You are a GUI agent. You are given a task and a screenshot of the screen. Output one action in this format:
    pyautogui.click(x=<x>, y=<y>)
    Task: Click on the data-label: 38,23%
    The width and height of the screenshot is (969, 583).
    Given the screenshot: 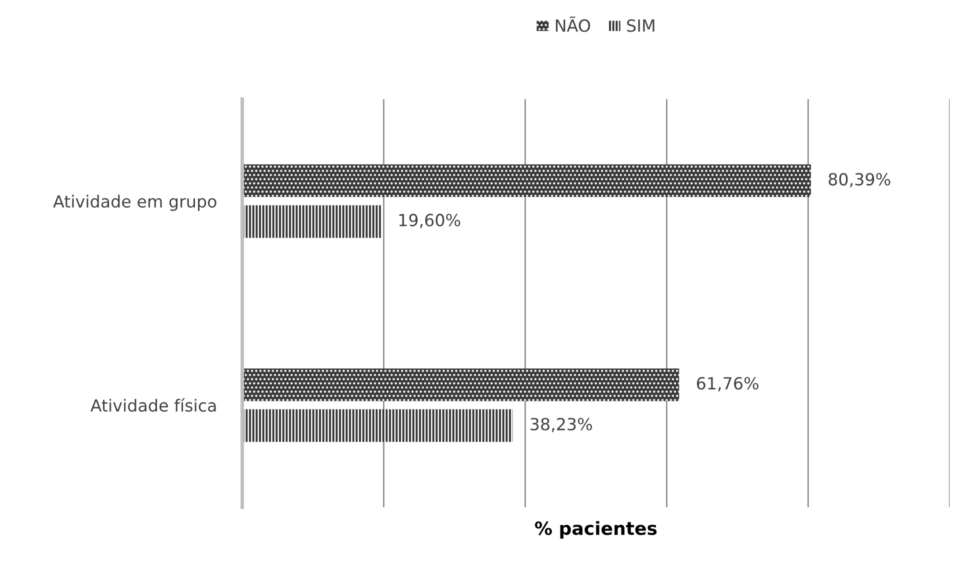 What is the action you would take?
    pyautogui.click(x=561, y=425)
    